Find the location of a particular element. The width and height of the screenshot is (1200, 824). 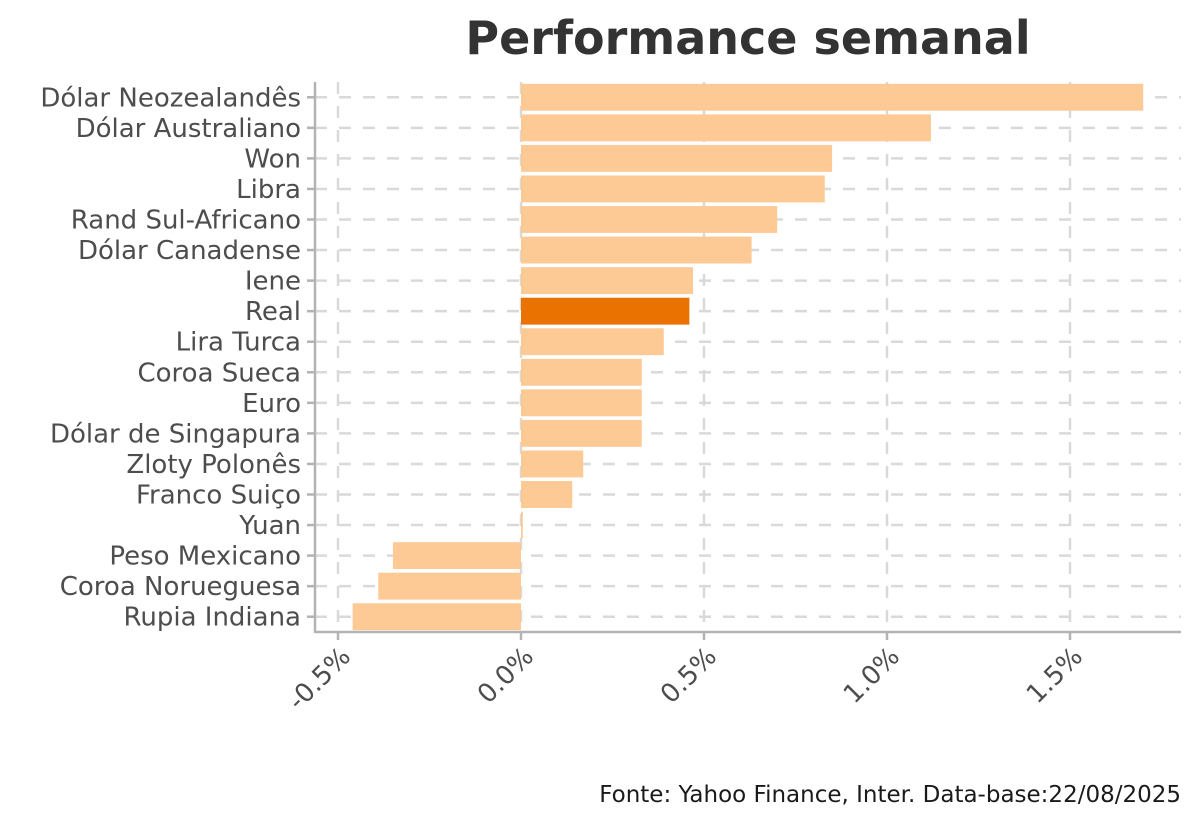

bar-coroa-norueguesa is located at coordinates (449, 586).